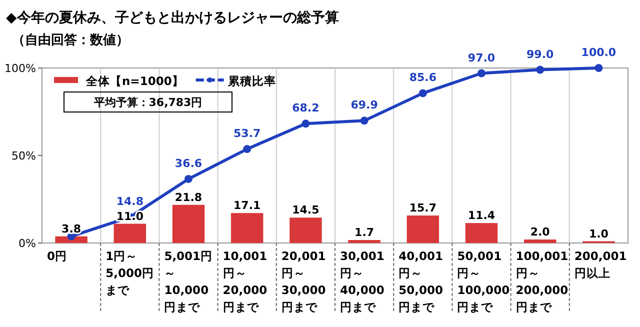 This screenshot has height=327, width=640. Describe the element at coordinates (306, 210) in the screenshot. I see `data-label: 14.5` at that location.